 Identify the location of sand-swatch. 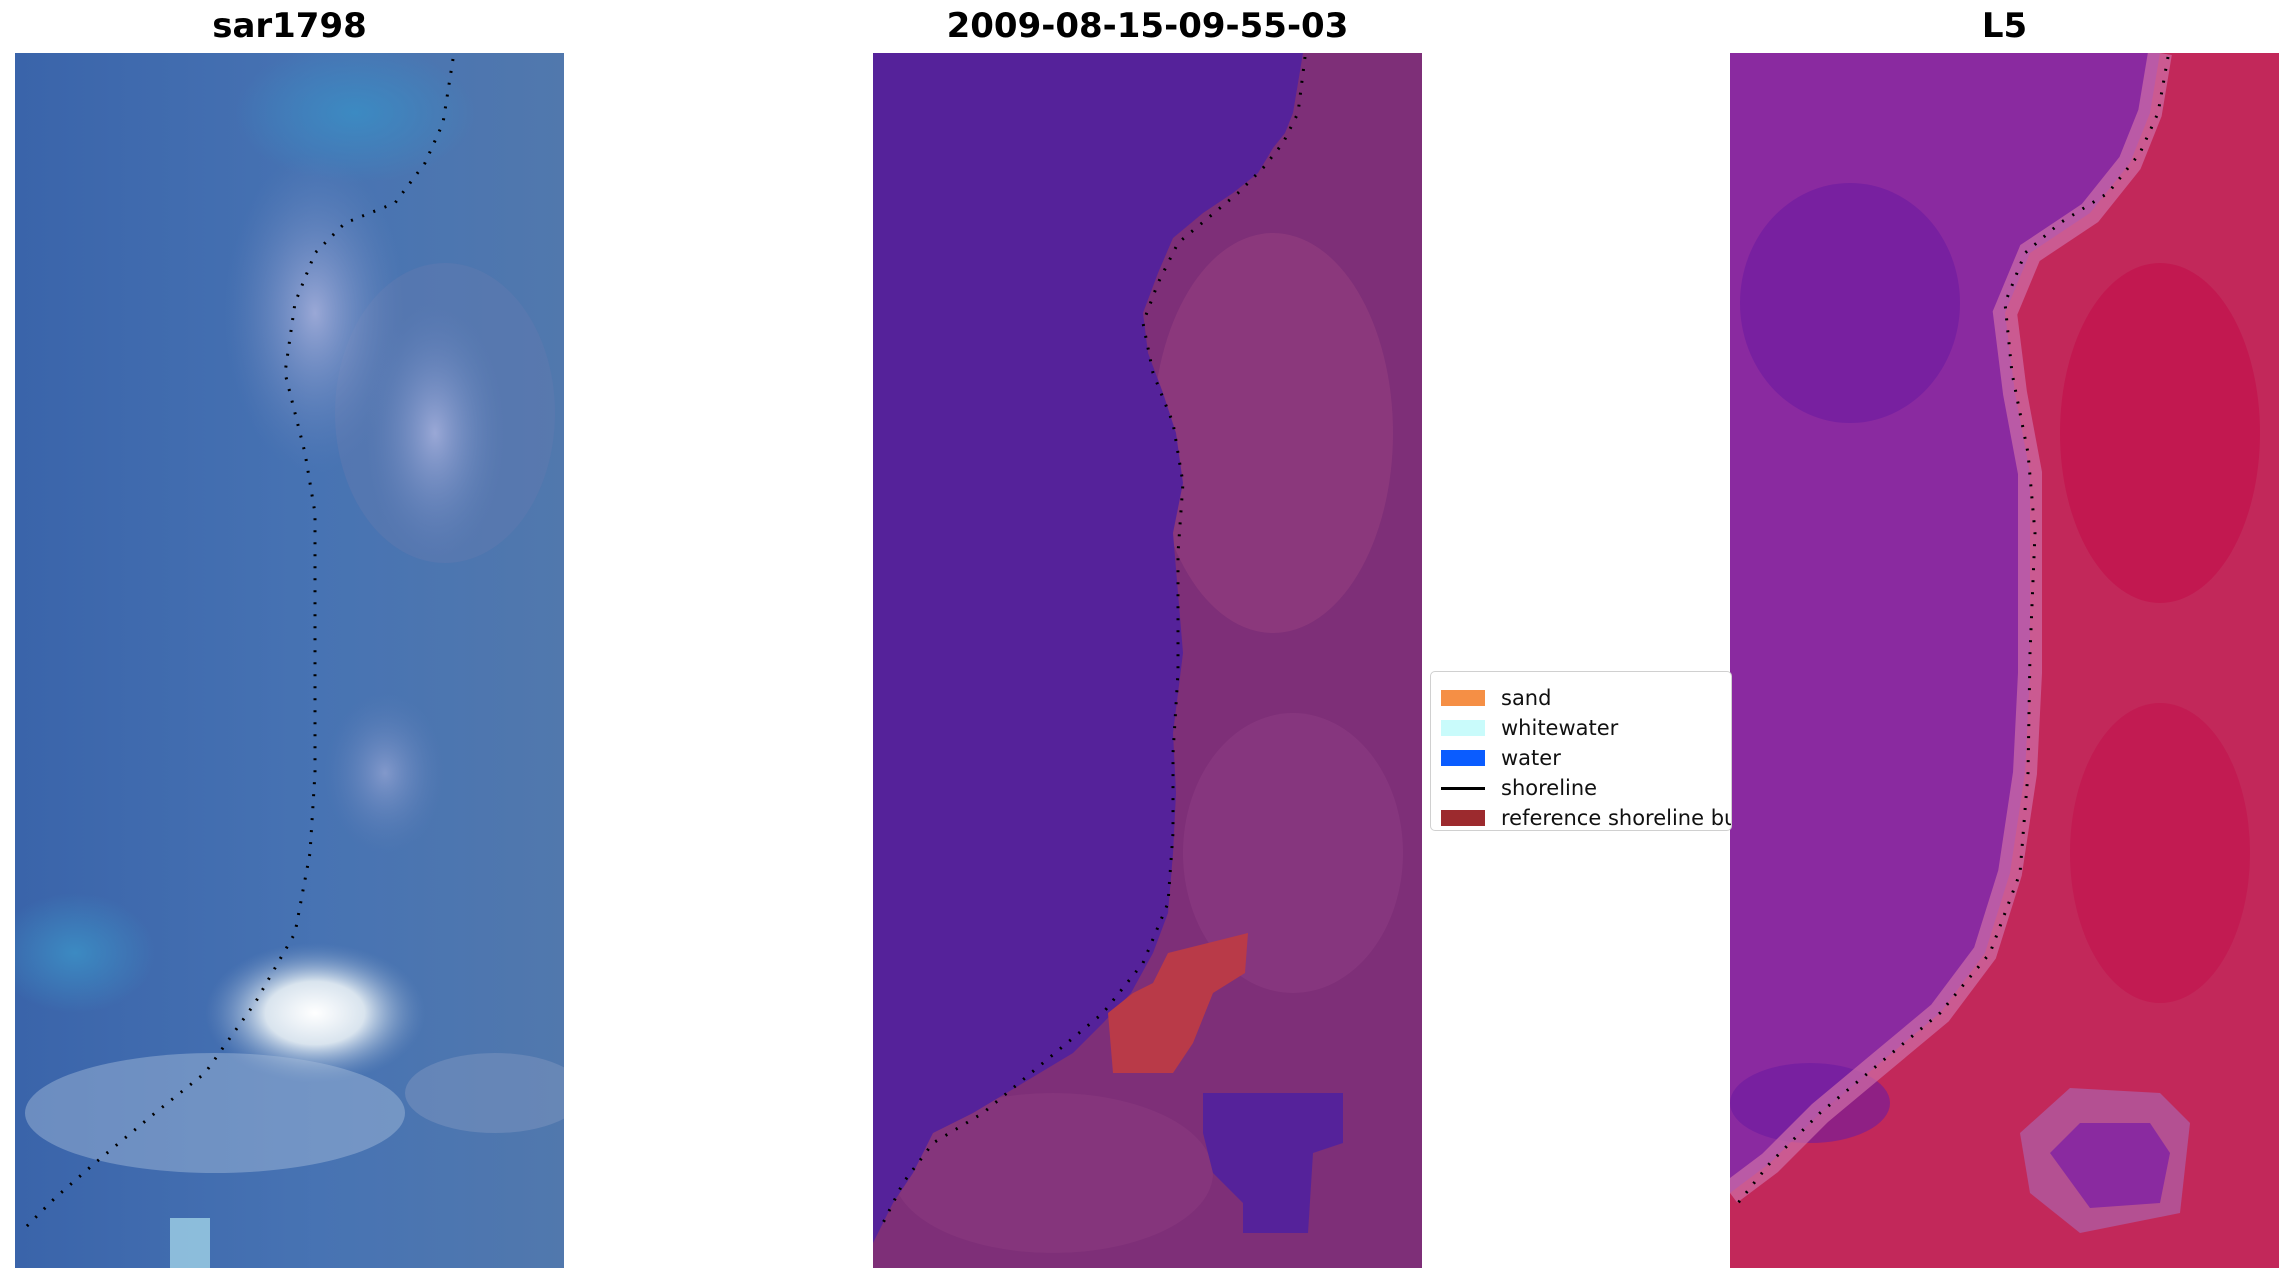
(1463, 698).